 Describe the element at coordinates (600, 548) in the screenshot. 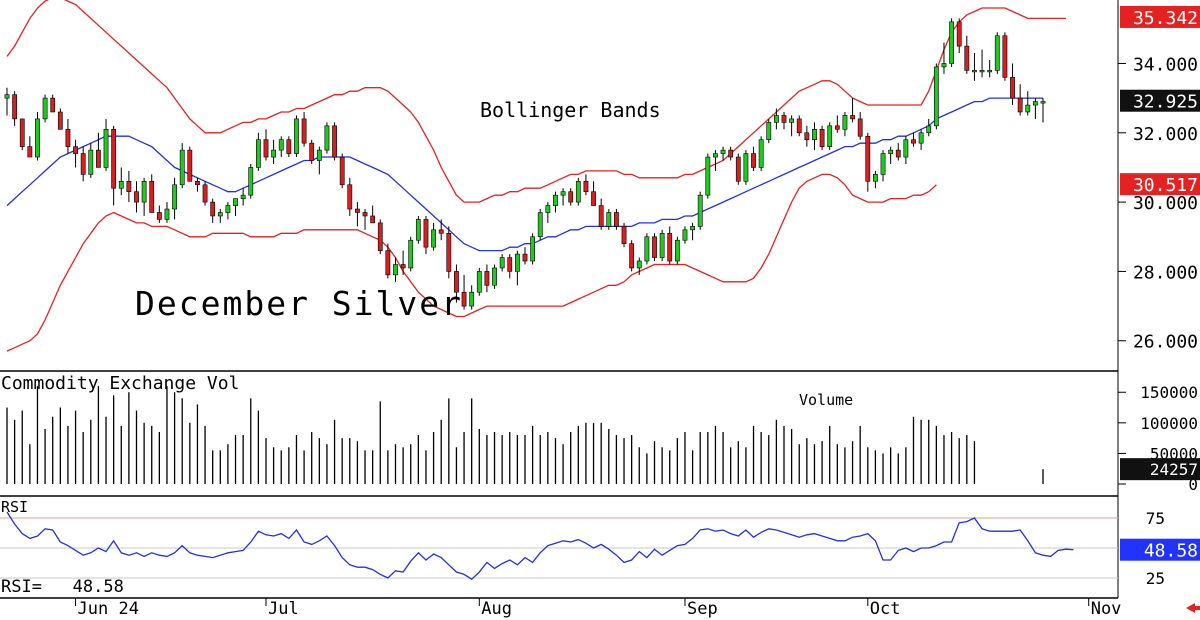

I see `rsi-panel: 25 75 48.58` at that location.